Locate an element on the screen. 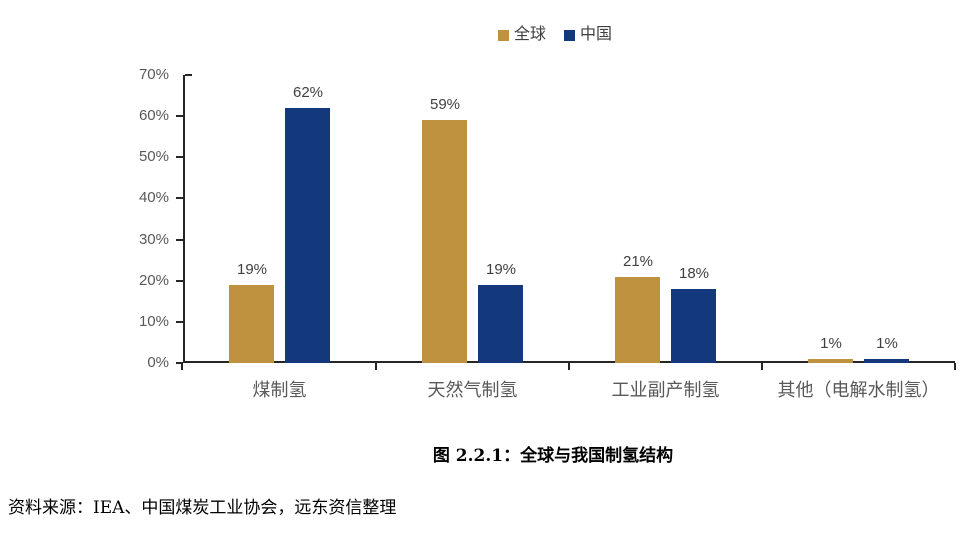 The width and height of the screenshot is (978, 534). bar-value-label: 21% is located at coordinates (638, 261).